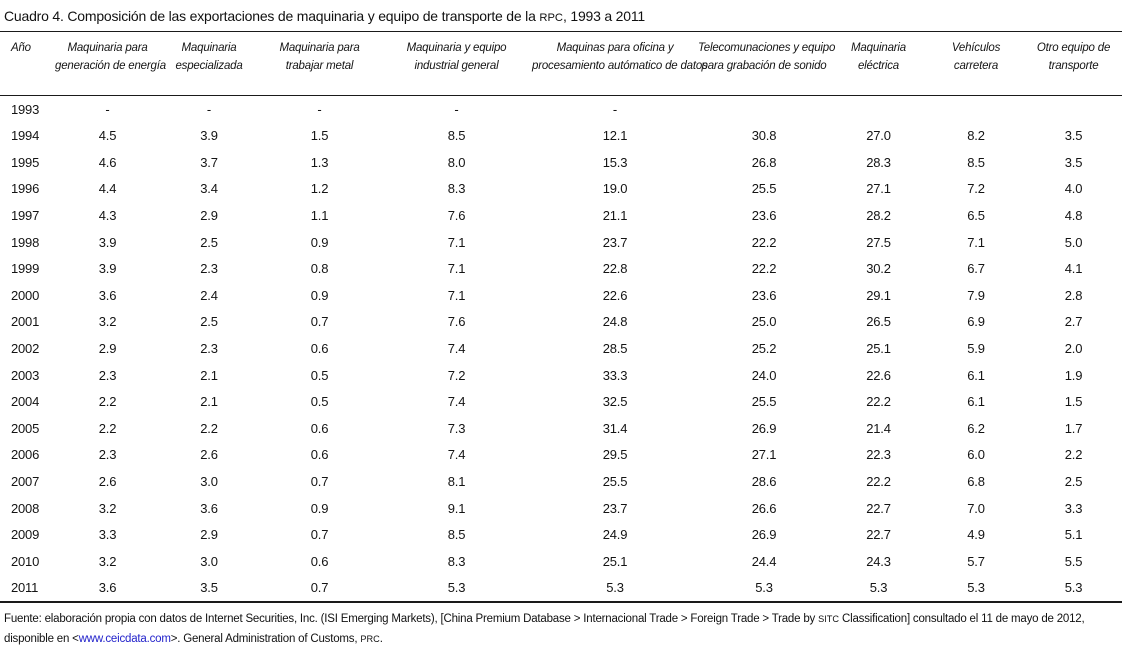 The image size is (1122, 654). Describe the element at coordinates (107, 428) in the screenshot. I see `value-cell: 2.2` at that location.